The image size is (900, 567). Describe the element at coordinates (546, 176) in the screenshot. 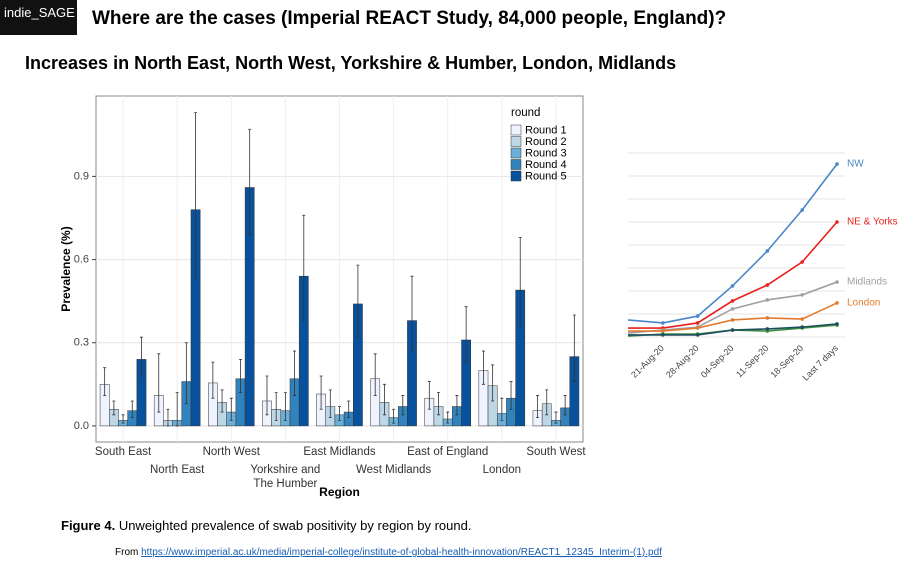

I see `legend-label: Round 5` at that location.